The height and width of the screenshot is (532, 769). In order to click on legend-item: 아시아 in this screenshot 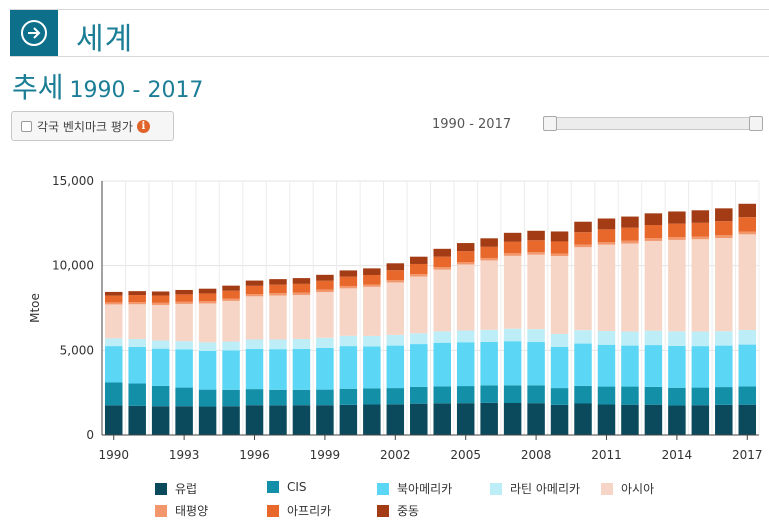, I will do `click(627, 488)`.